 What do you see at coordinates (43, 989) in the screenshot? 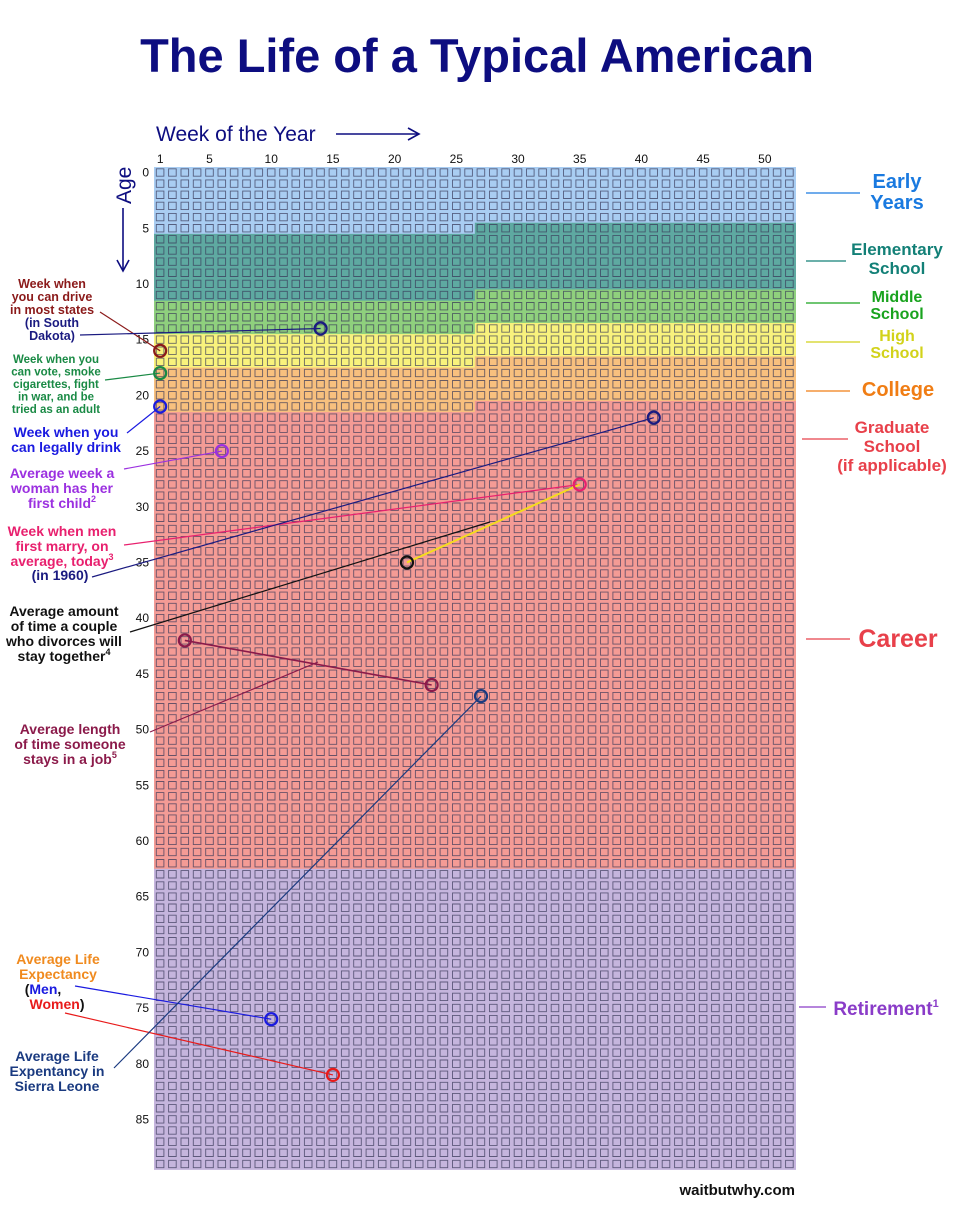
I see `annotation-label: (Men,` at bounding box center [43, 989].